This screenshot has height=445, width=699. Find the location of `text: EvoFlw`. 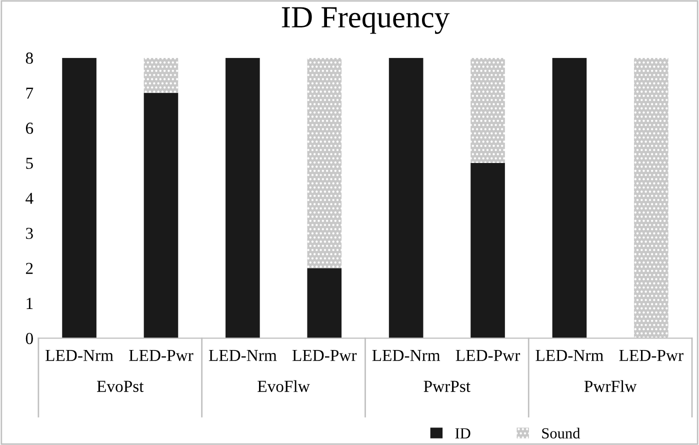

text: EvoFlw is located at coordinates (284, 386).